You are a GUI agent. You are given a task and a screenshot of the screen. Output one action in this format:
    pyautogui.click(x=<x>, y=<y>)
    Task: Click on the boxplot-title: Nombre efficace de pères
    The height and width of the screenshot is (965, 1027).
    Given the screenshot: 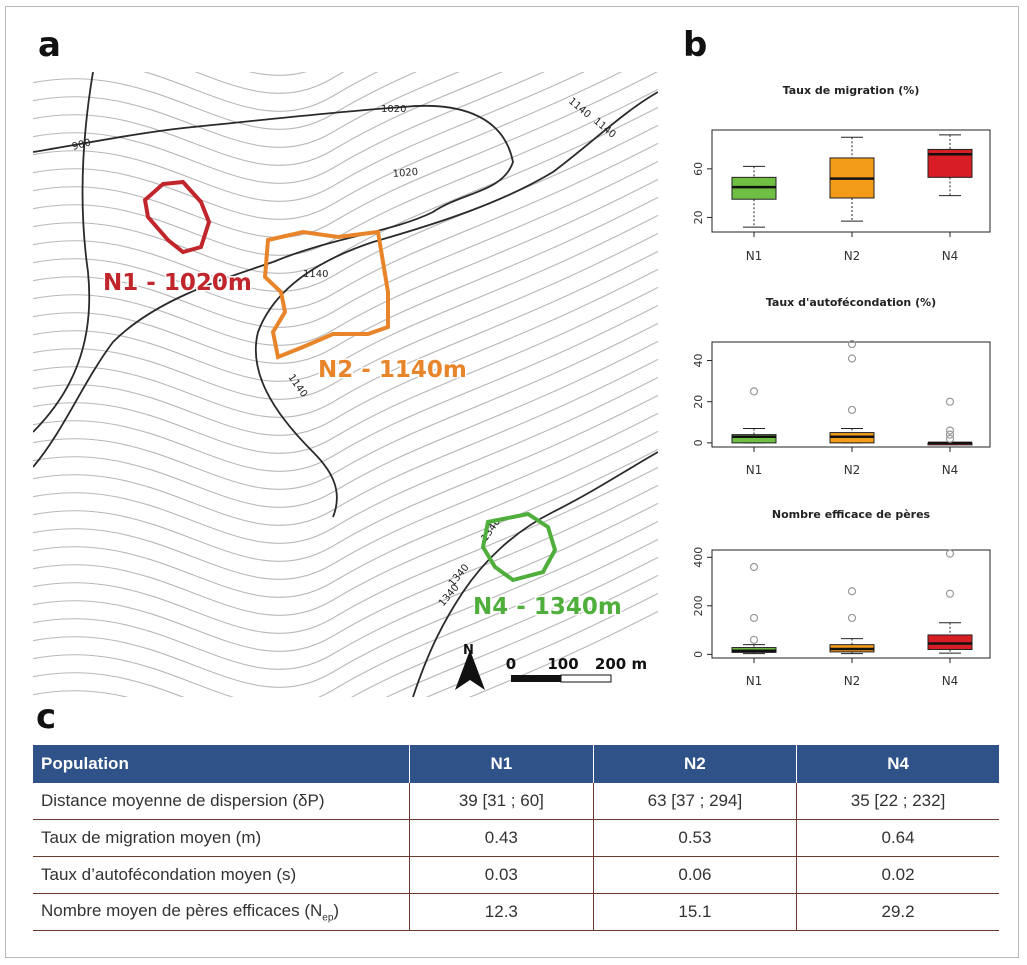 What is the action you would take?
    pyautogui.click(x=851, y=514)
    